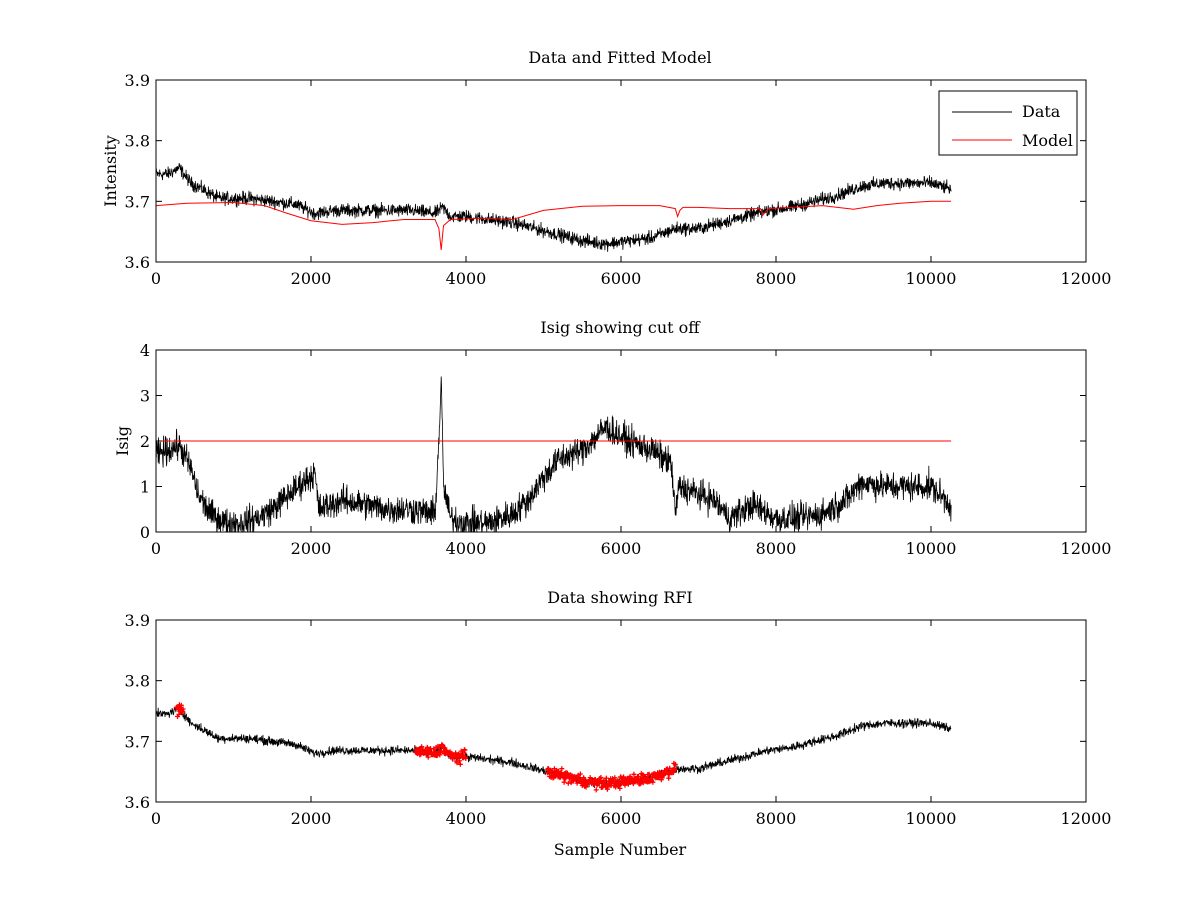 This screenshot has width=1200, height=900. I want to click on panel-1-plot-area, so click(553, 207).